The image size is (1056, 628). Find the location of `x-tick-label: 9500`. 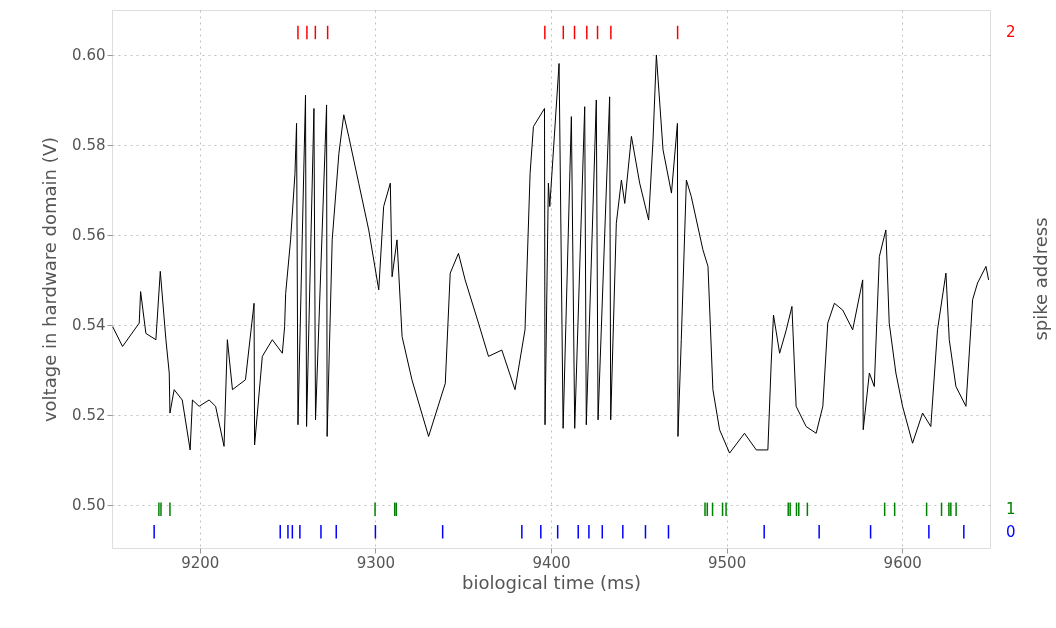

x-tick-label: 9500 is located at coordinates (727, 562).